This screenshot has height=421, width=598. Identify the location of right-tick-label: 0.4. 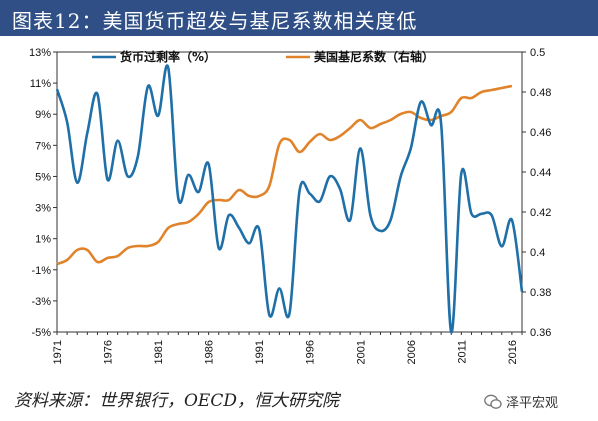
(537, 253).